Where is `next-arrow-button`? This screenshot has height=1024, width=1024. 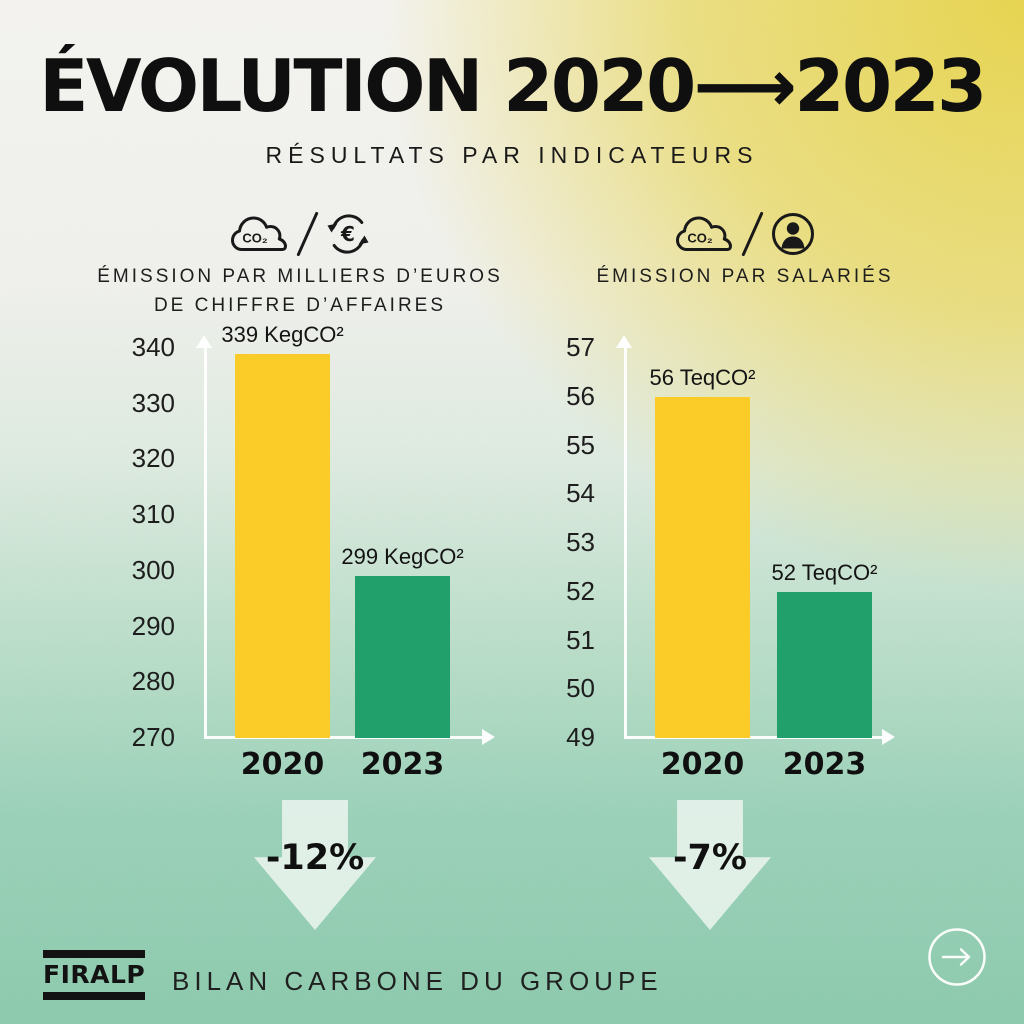
next-arrow-button is located at coordinates (957, 957).